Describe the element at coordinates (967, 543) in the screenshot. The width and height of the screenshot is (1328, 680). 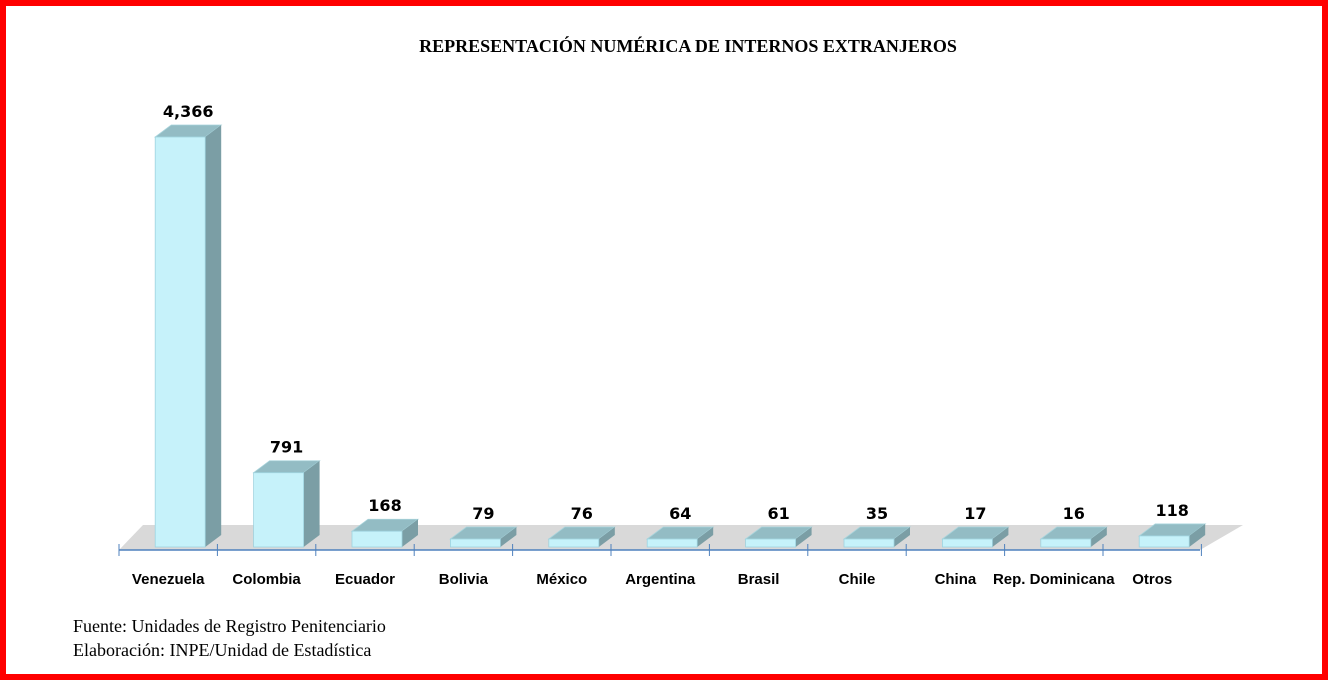
I see `bar-china` at that location.